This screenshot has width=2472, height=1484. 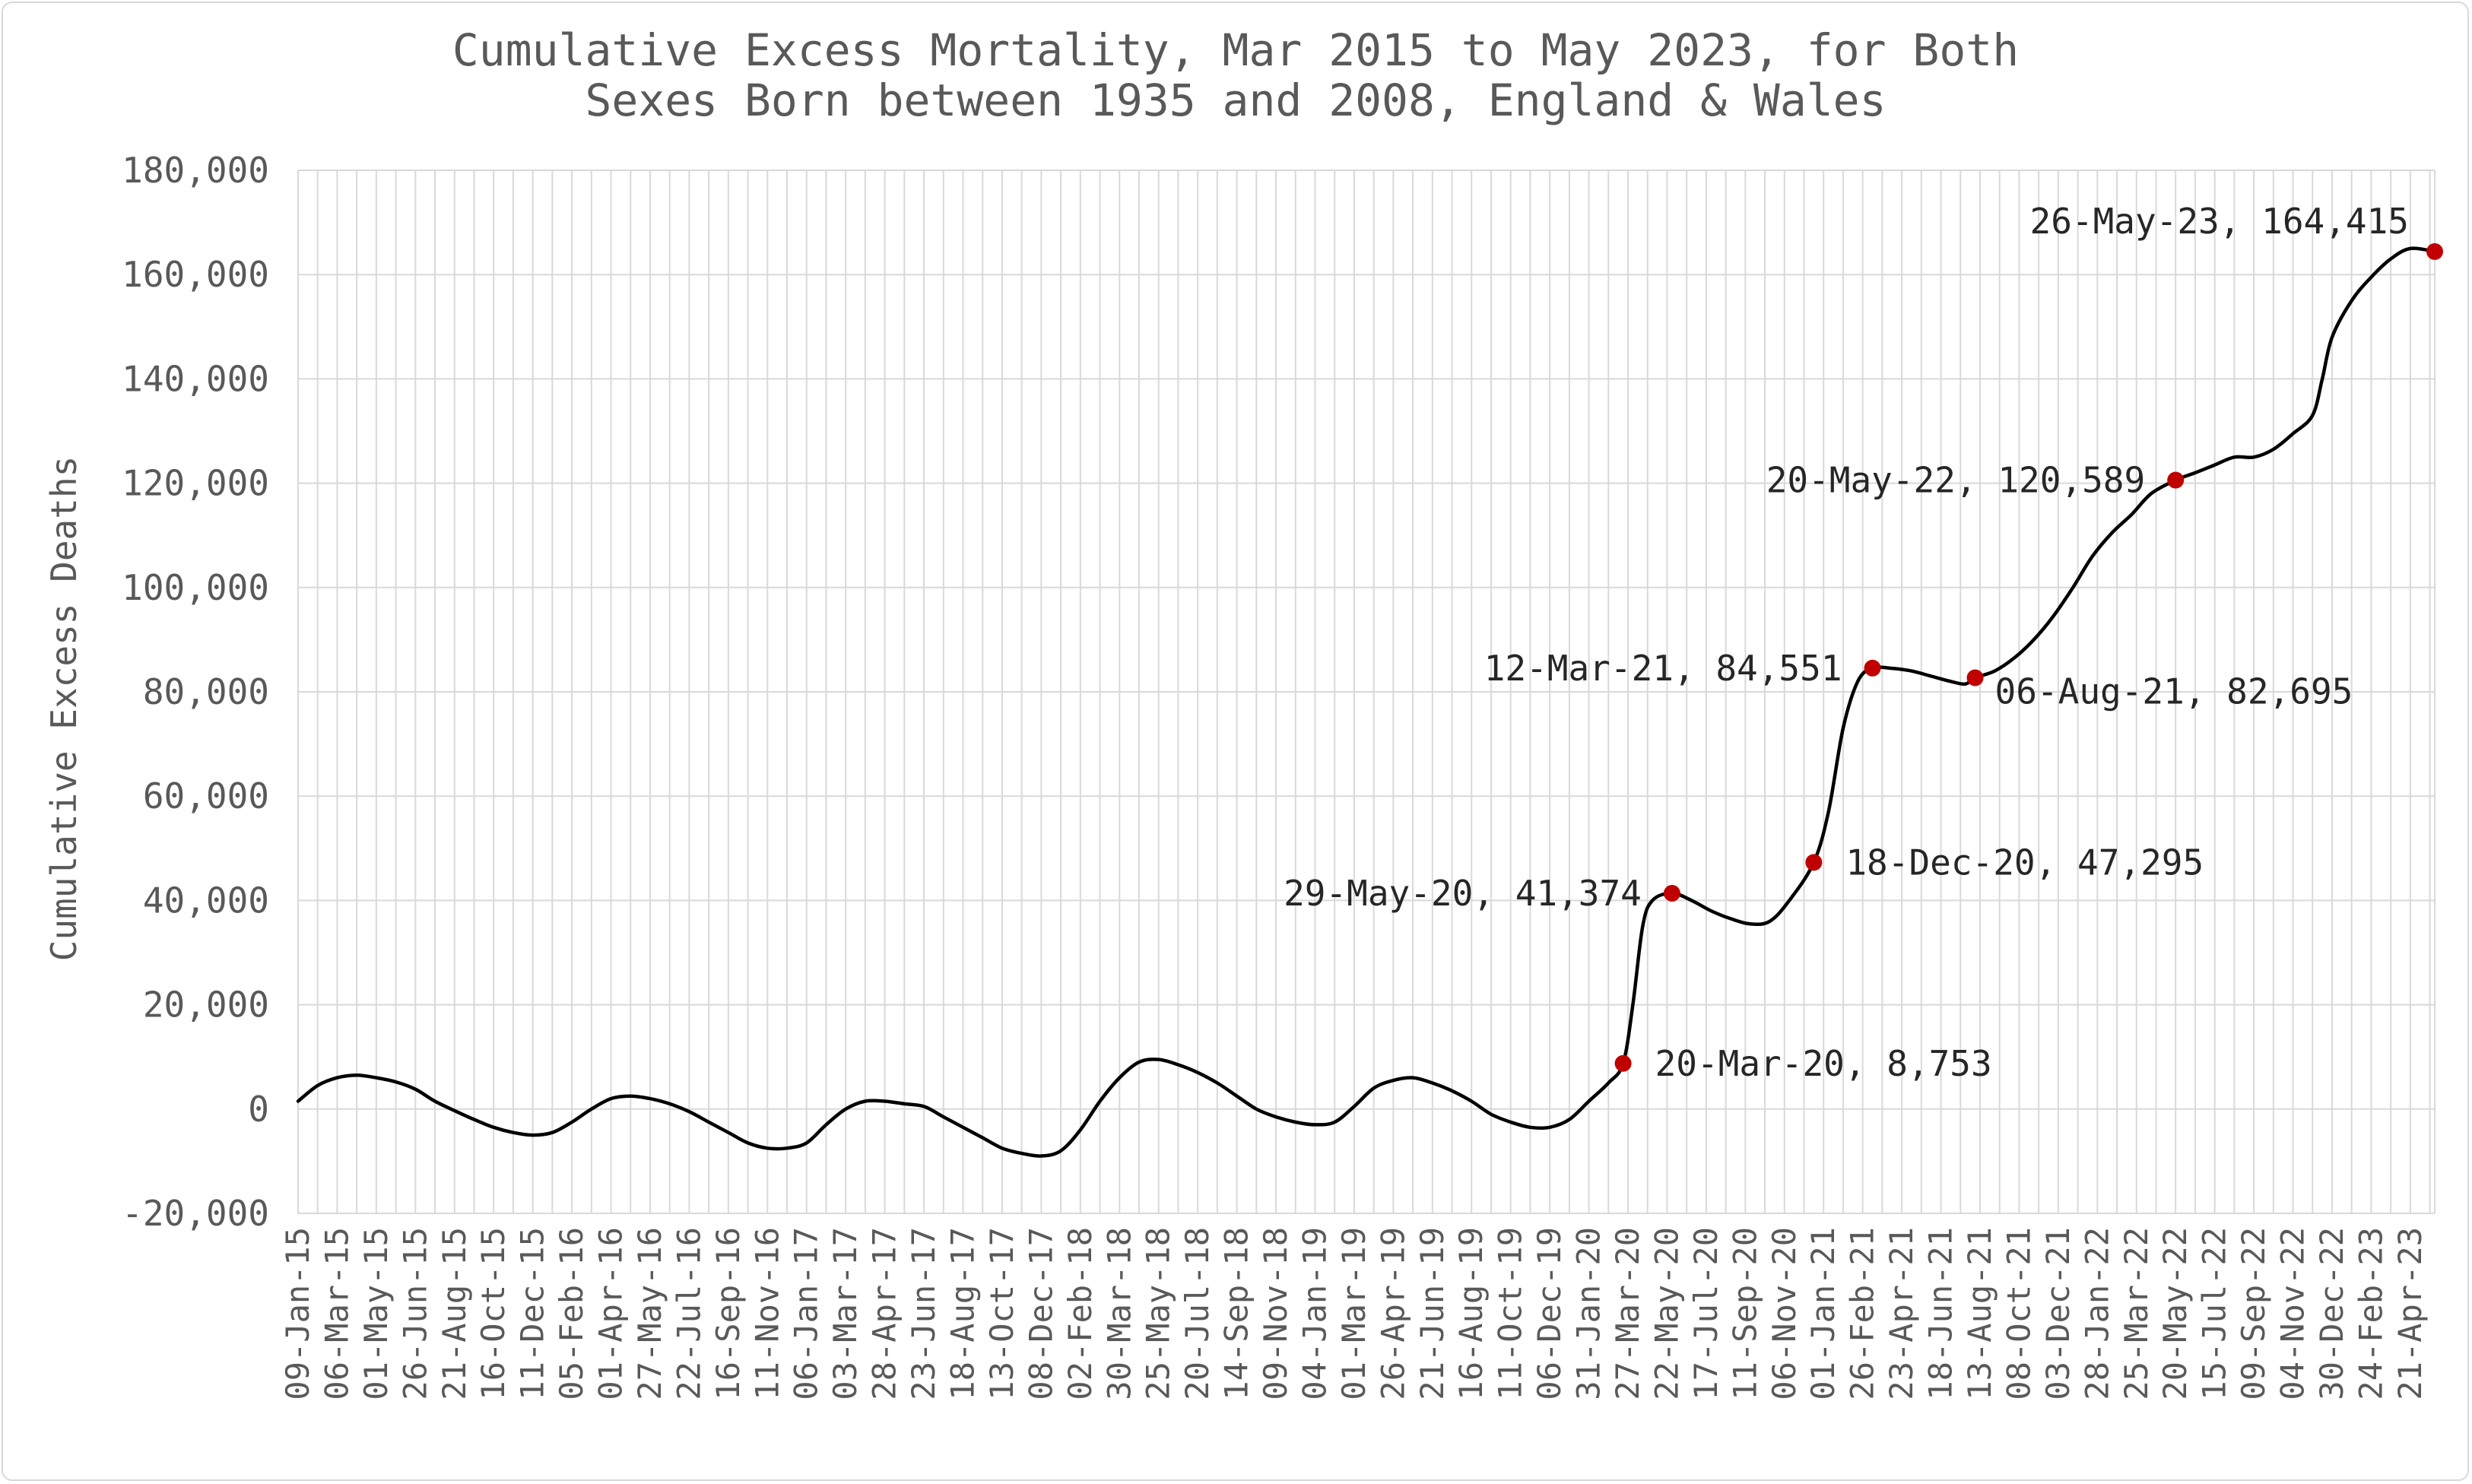 What do you see at coordinates (728, 1313) in the screenshot?
I see `x-tick-label: 16-Sep-16` at bounding box center [728, 1313].